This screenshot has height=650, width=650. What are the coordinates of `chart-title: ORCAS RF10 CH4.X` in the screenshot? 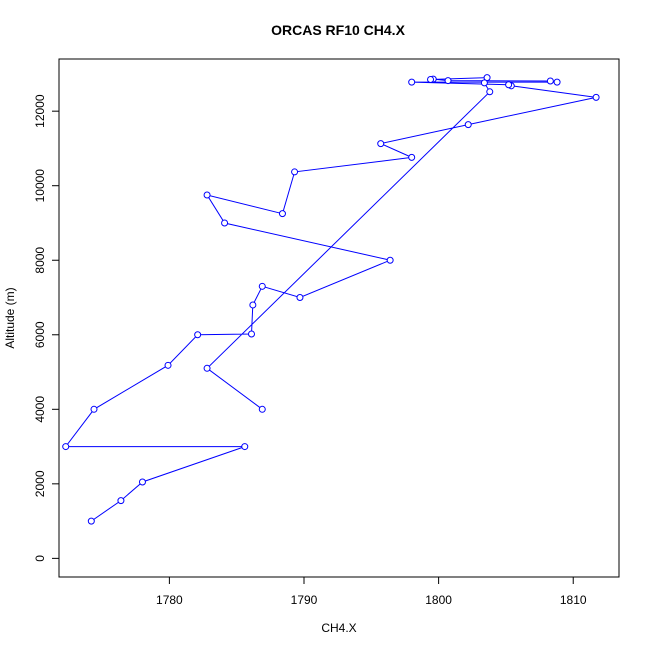 It's located at (338, 30).